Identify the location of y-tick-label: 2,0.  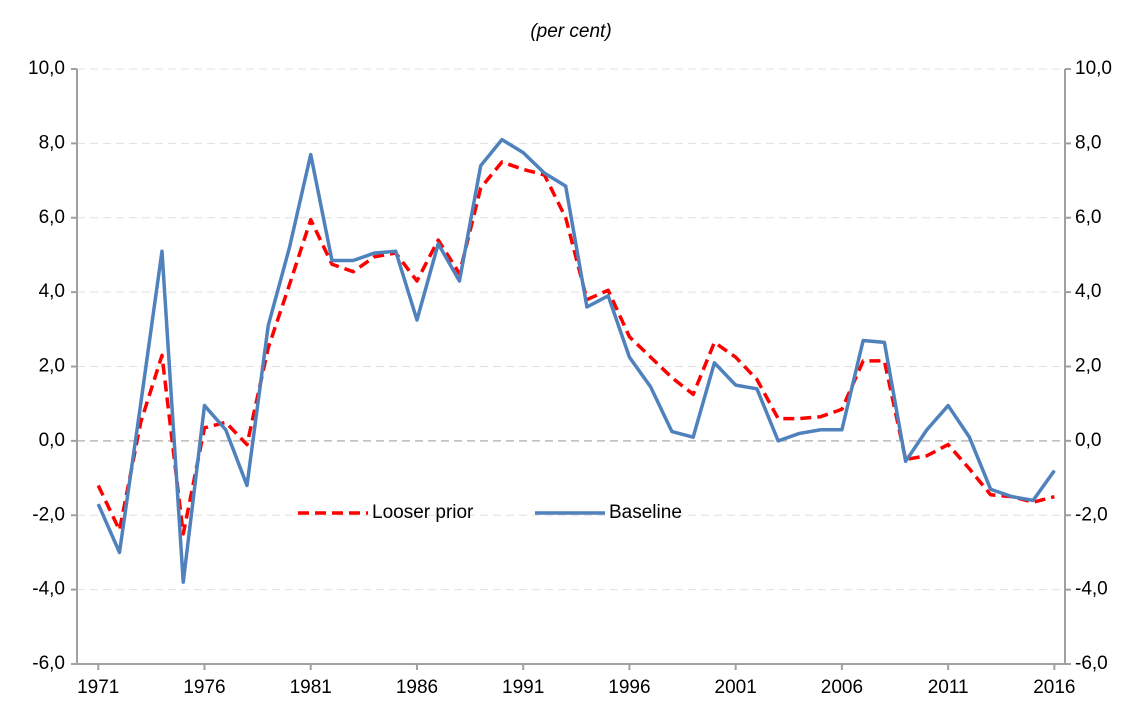
(52, 366).